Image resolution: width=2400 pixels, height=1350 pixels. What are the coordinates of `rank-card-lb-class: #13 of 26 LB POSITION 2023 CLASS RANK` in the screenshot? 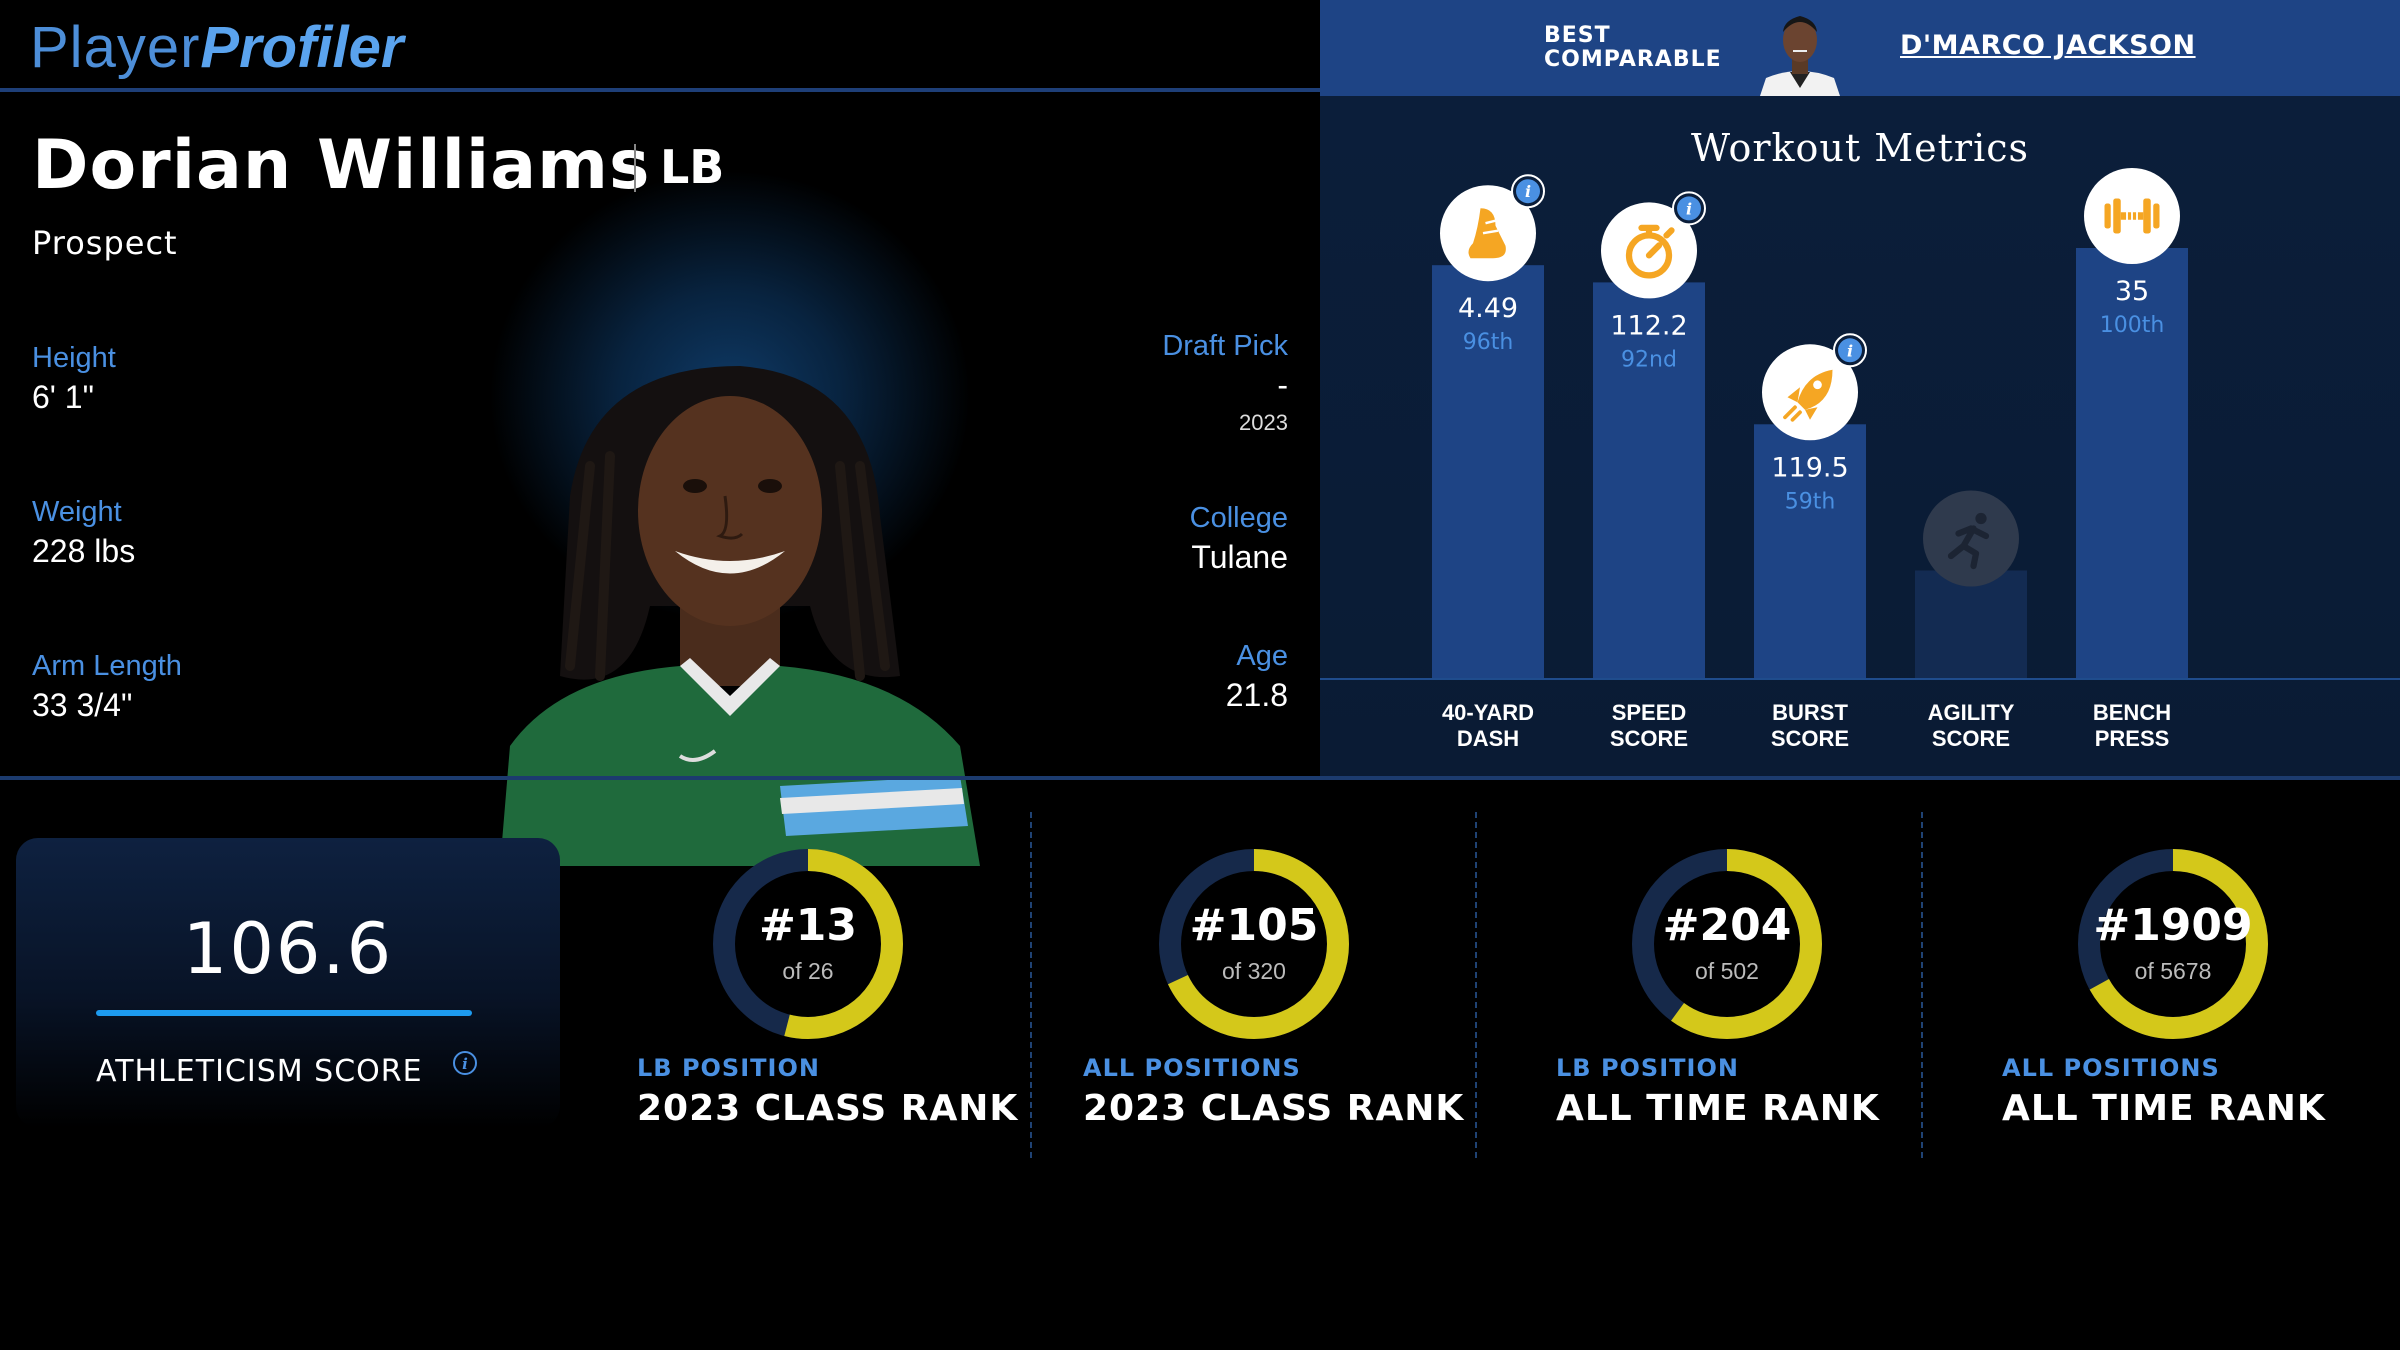 It's located at (847, 988).